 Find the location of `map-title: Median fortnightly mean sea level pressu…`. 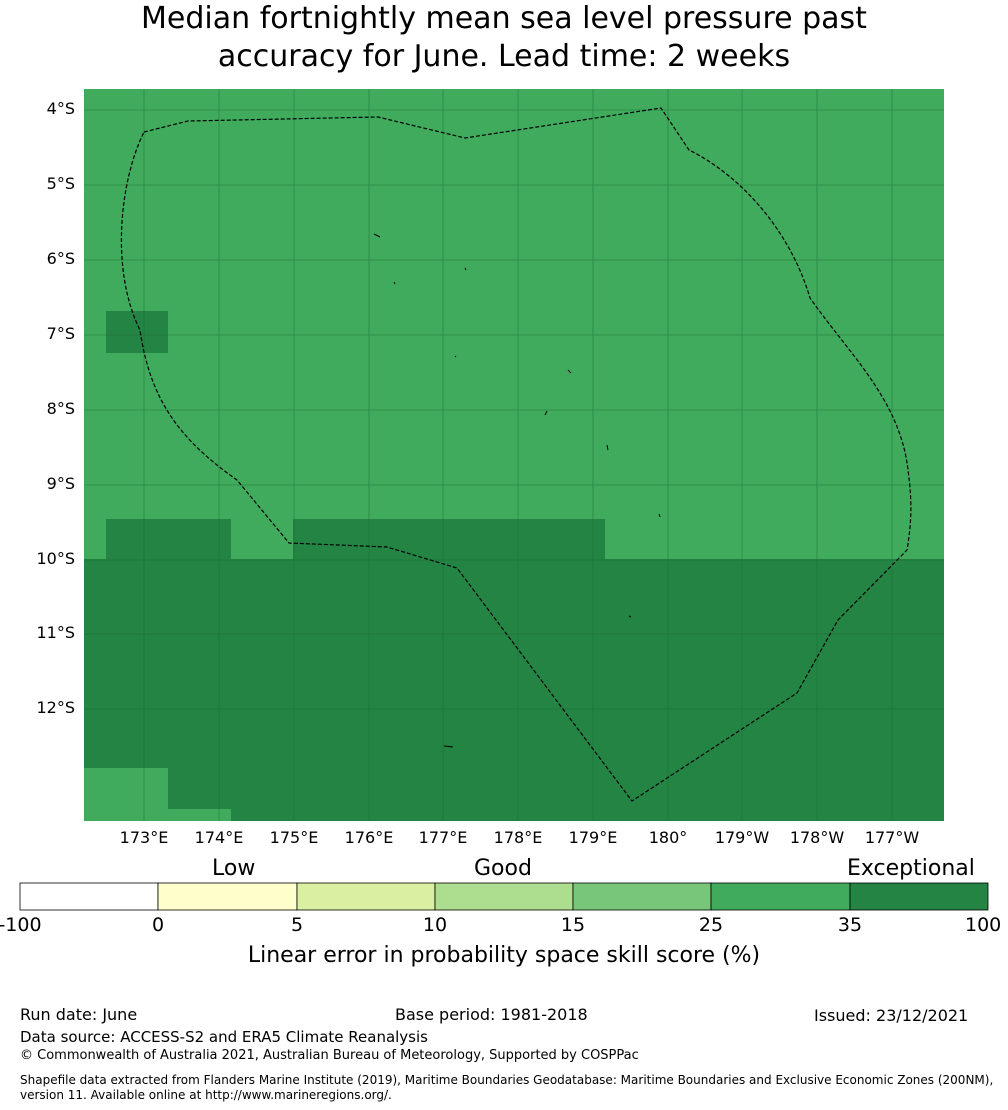

map-title: Median fortnightly mean sea level pressu… is located at coordinates (504, 38).